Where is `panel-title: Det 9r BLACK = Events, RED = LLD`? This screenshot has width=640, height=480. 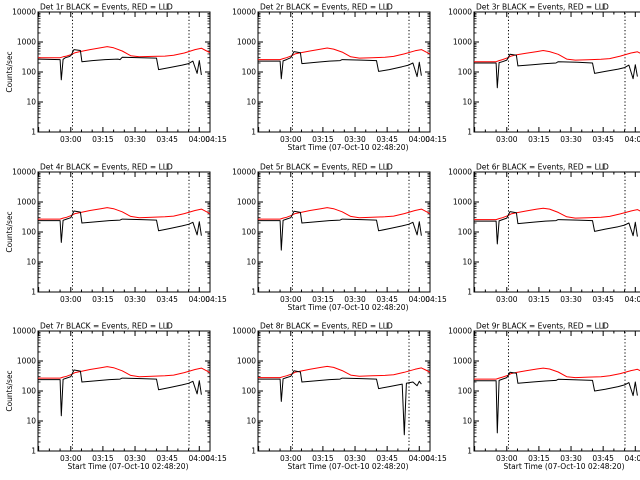
panel-title: Det 9r BLACK = Events, RED = LLD is located at coordinates (542, 326).